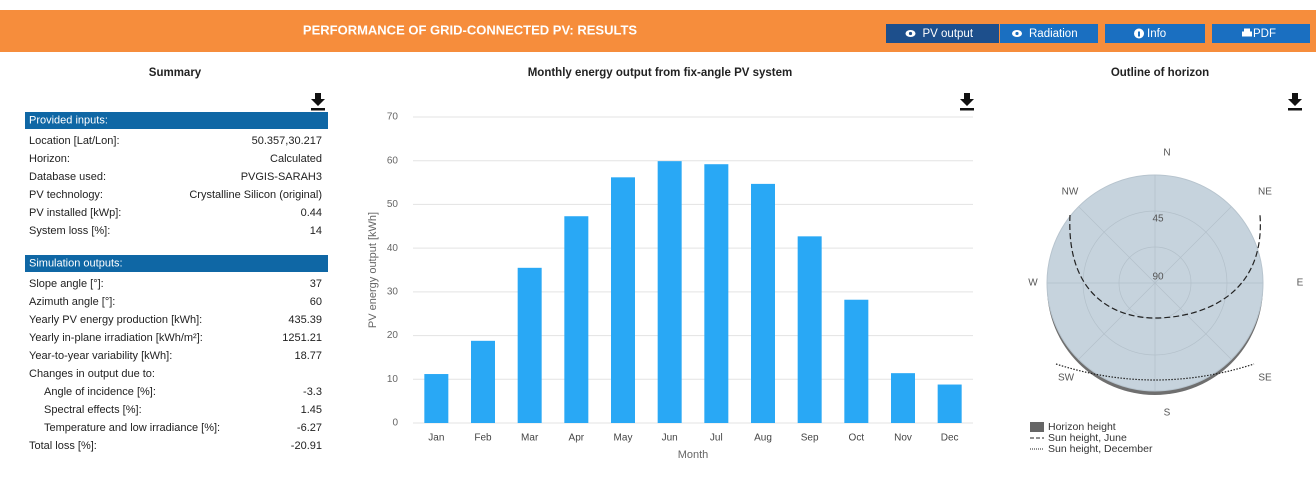 Image resolution: width=1316 pixels, height=486 pixels. What do you see at coordinates (281, 177) in the screenshot?
I see `row-value: PVGIS-SARAH3` at bounding box center [281, 177].